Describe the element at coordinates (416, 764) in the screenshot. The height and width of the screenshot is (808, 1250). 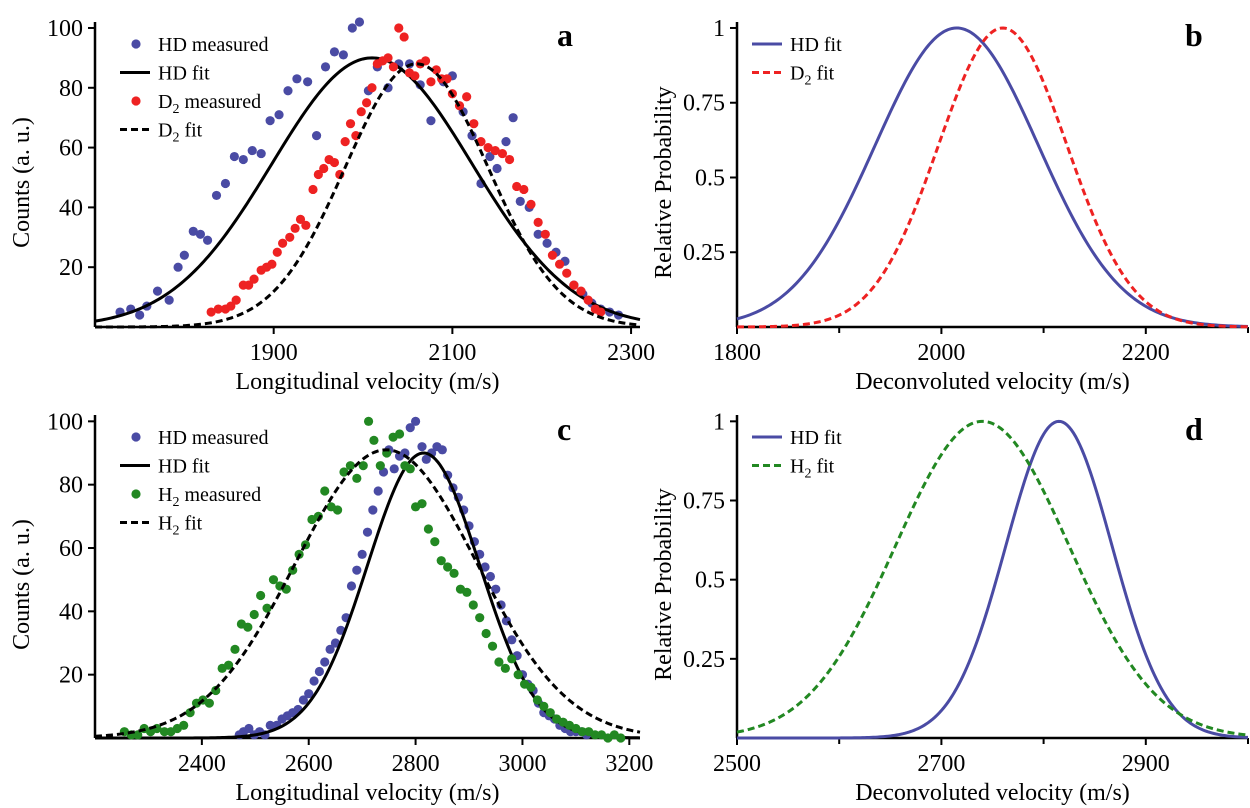
I see `x-tick-label: 2800` at that location.